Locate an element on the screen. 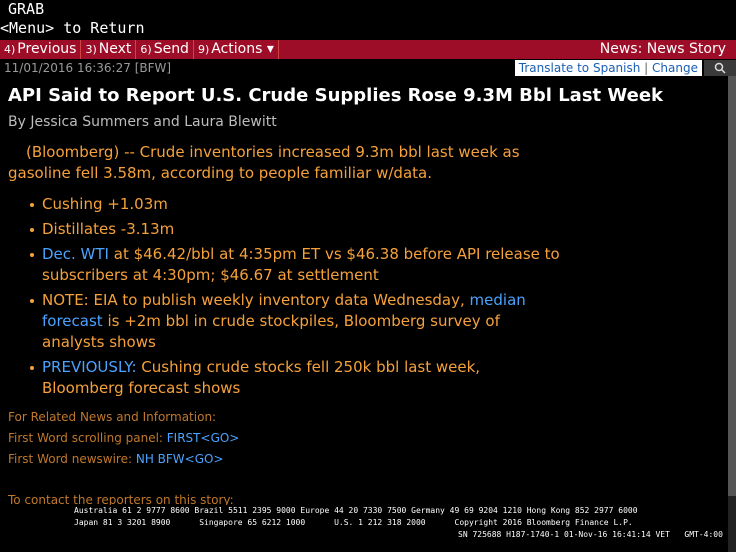 This screenshot has height=552, width=736. translate-box: Translate to Spanish | Change is located at coordinates (608, 68).